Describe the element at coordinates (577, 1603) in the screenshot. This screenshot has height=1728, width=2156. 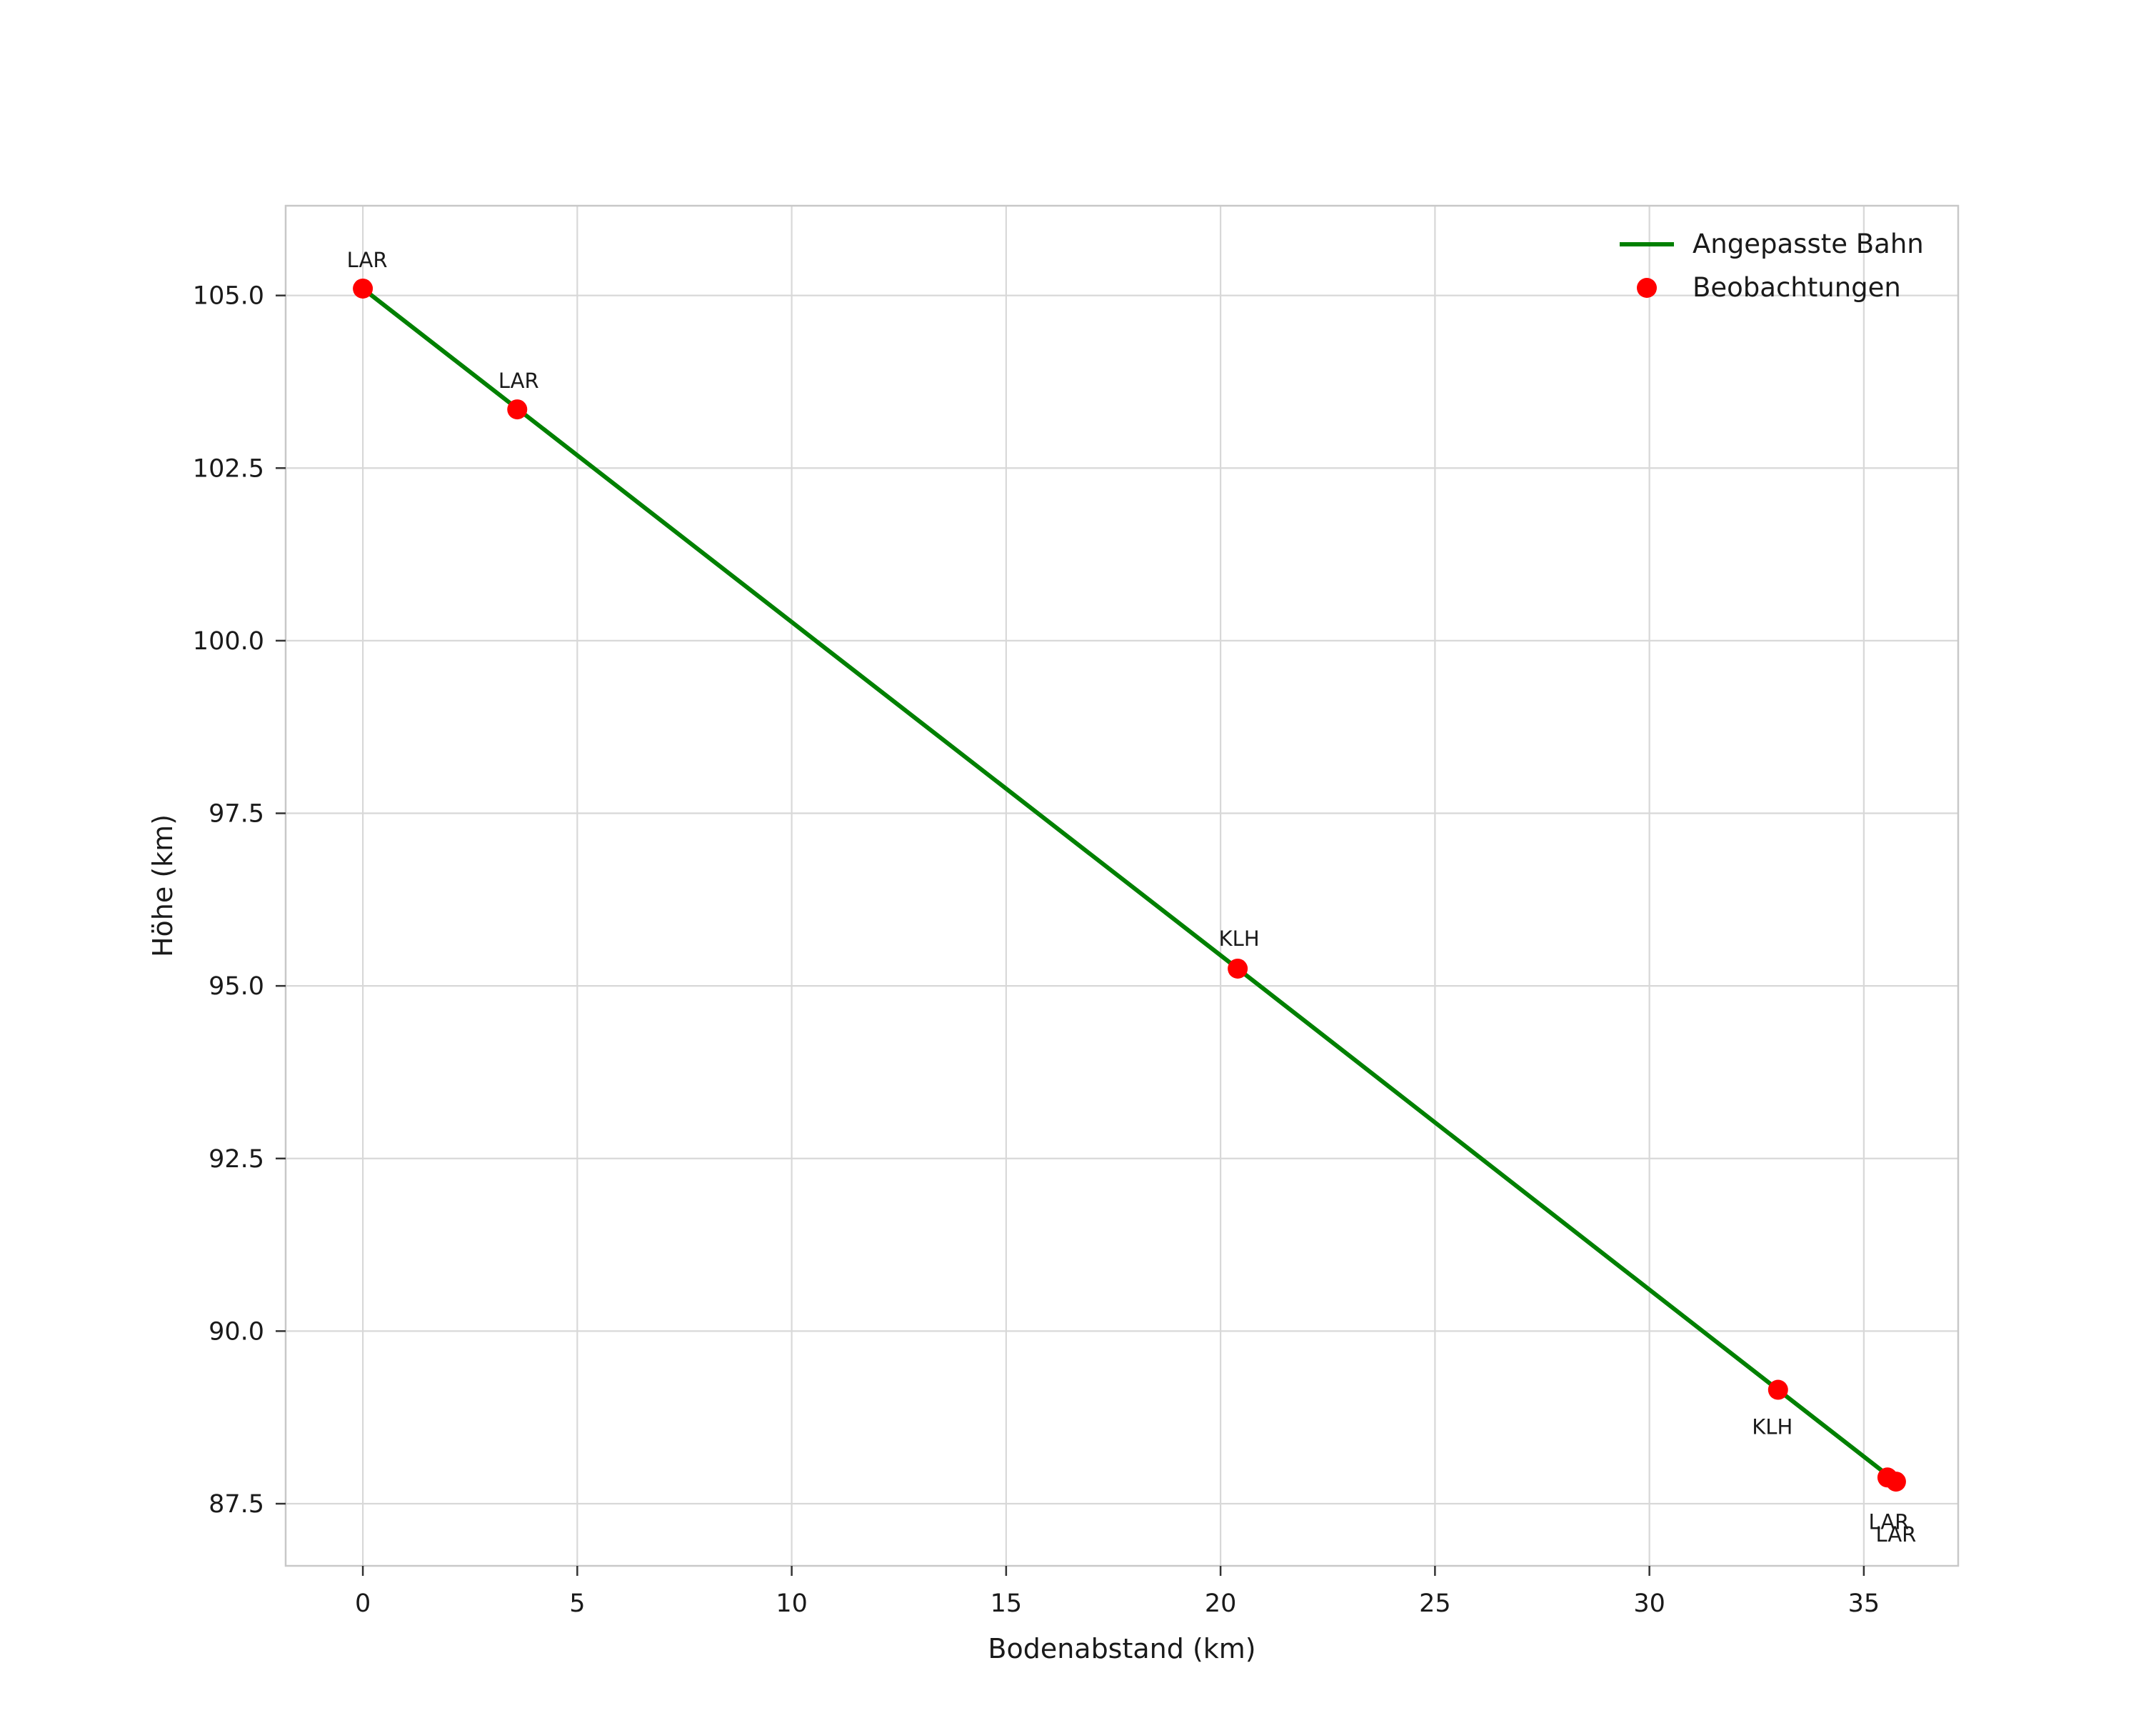
I see `x-tick-label: 5` at that location.